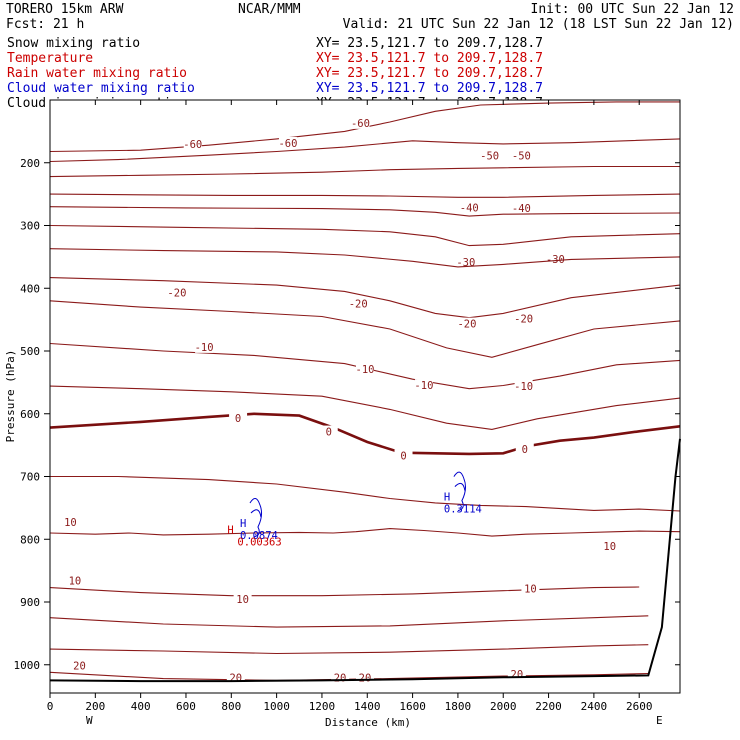 This screenshot has height=740, width=740. Describe the element at coordinates (367, 706) in the screenshot. I see `x-tick-label: 1400` at that location.